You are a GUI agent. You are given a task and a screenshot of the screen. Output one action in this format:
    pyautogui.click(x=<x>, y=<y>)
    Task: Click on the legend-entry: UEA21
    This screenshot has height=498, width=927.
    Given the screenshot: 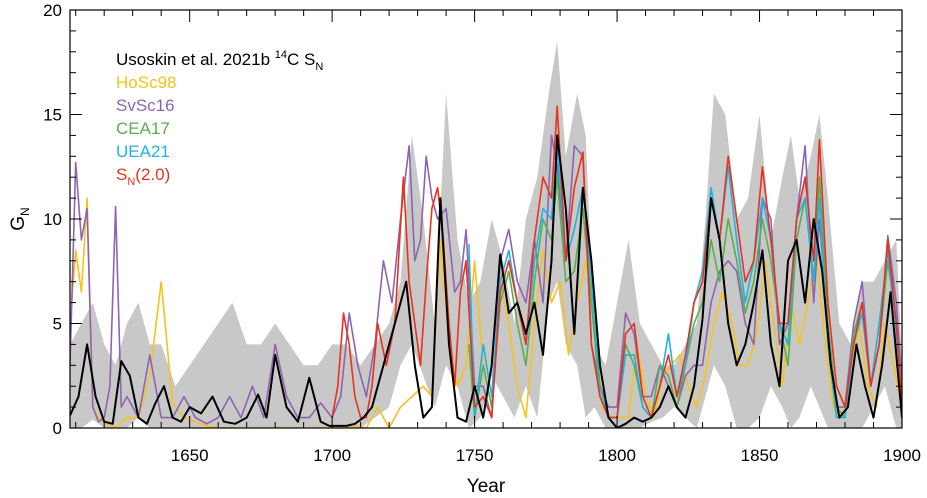 What is the action you would take?
    pyautogui.click(x=143, y=151)
    